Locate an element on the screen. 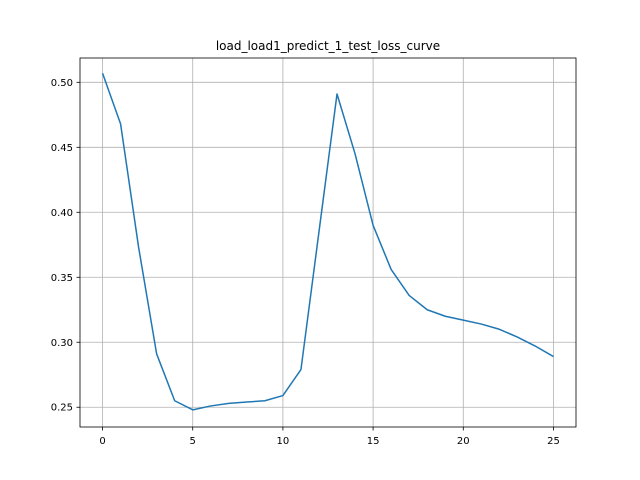  y-tick-label: 0.50 is located at coordinates (62, 83).